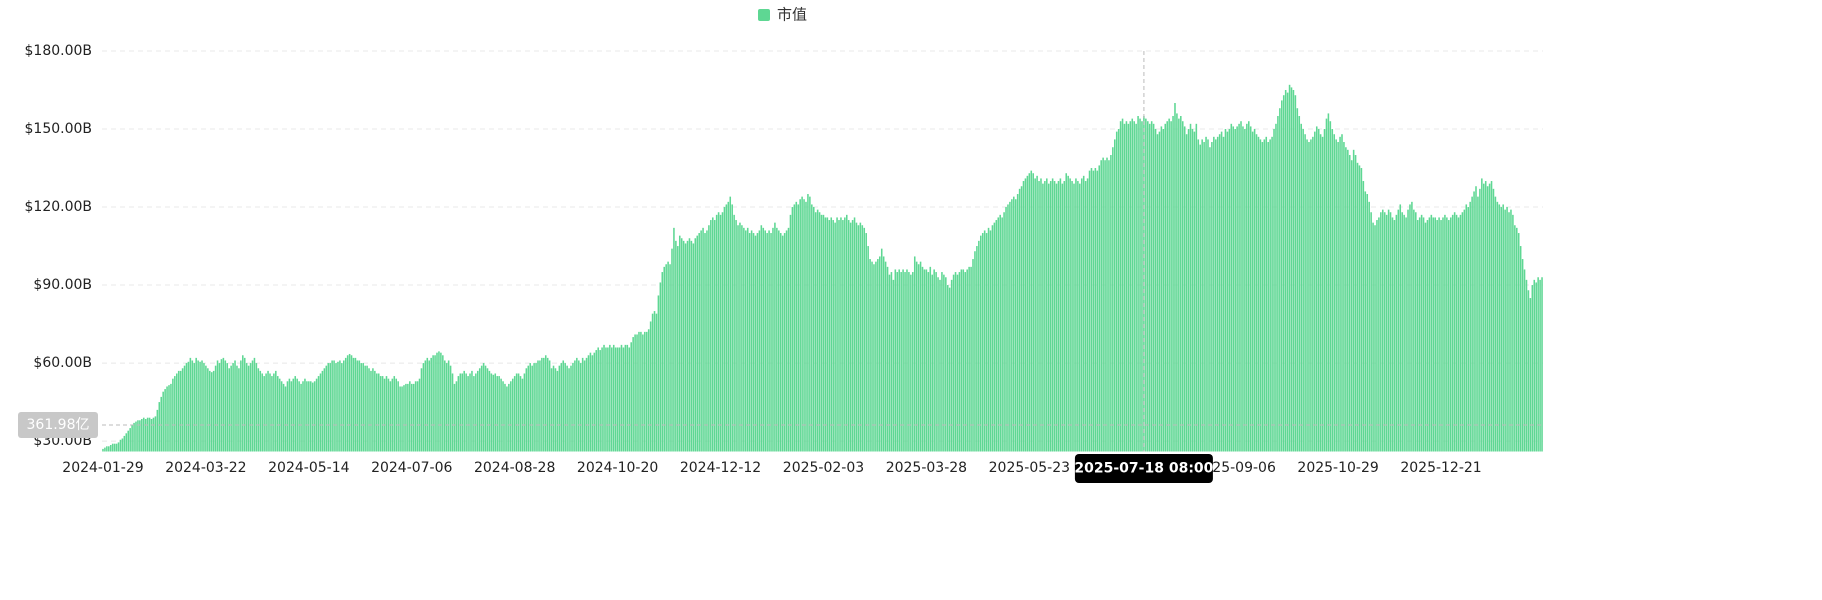 This screenshot has height=600, width=1822. Describe the element at coordinates (62, 285) in the screenshot. I see `y-tick-label: $90.00B` at that location.